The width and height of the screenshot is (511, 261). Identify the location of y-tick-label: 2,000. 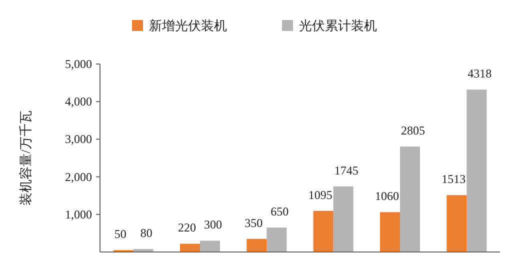
(78, 177).